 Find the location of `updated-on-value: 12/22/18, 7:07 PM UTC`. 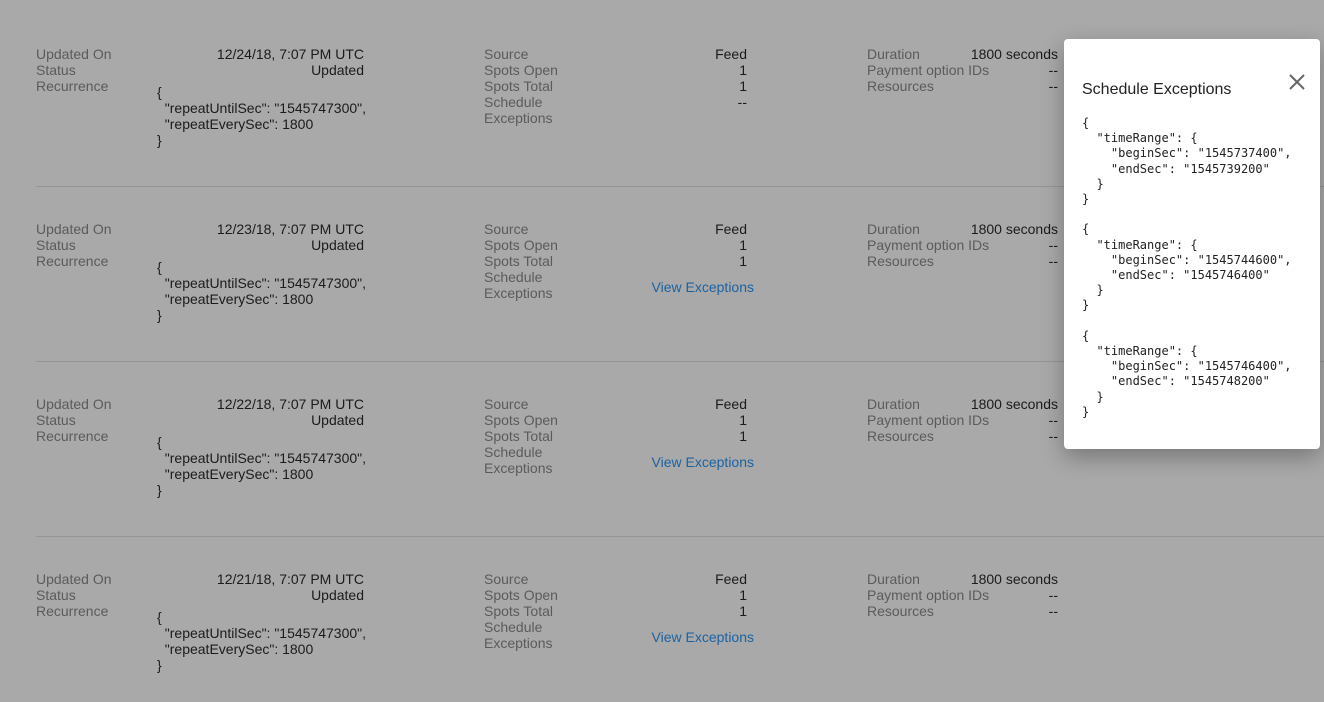

updated-on-value: 12/22/18, 7:07 PM UTC is located at coordinates (290, 404).